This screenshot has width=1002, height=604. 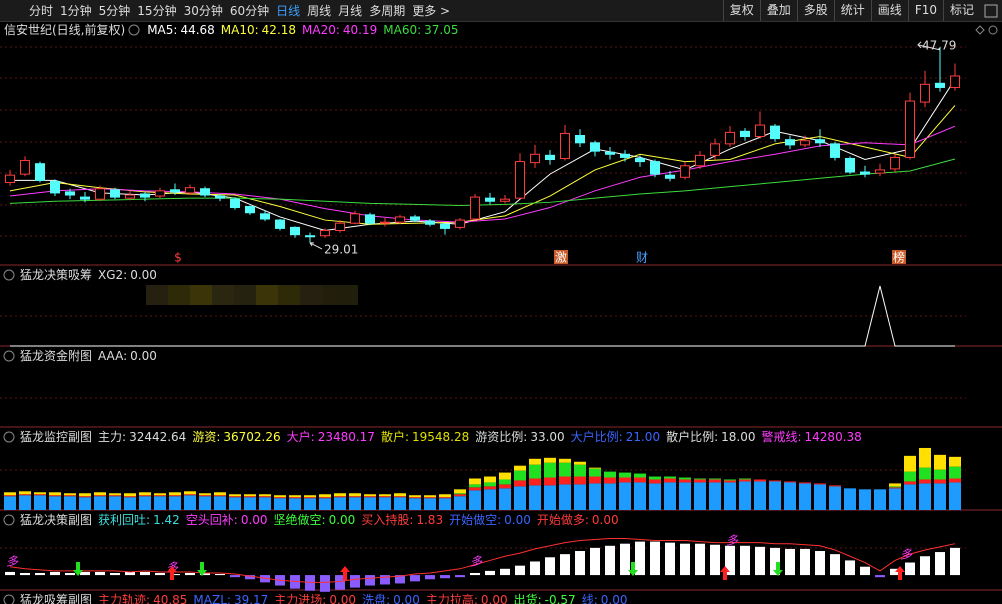 What do you see at coordinates (319, 11) in the screenshot?
I see `period-tab: 周线` at bounding box center [319, 11].